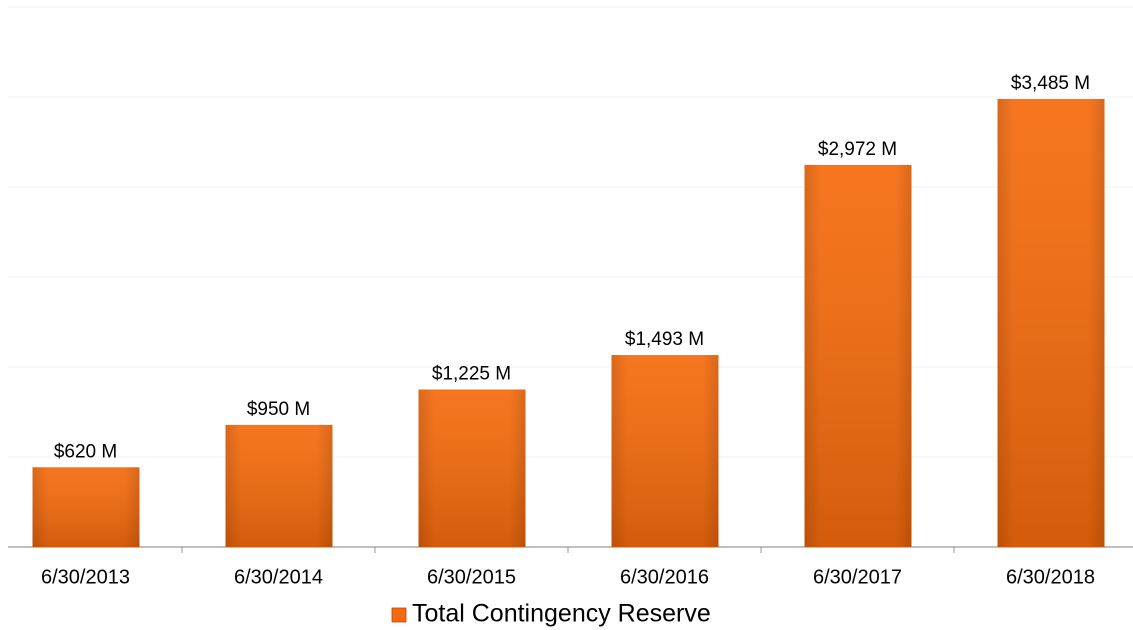  Describe the element at coordinates (471, 577) in the screenshot. I see `x-tick-label: 6/30/2015` at that location.